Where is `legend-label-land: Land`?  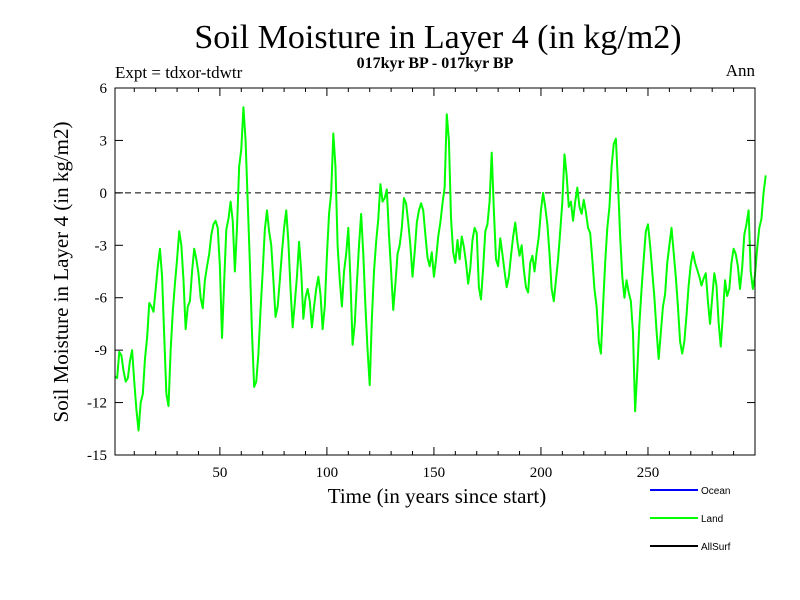
legend-label-land: Land is located at coordinates (712, 519).